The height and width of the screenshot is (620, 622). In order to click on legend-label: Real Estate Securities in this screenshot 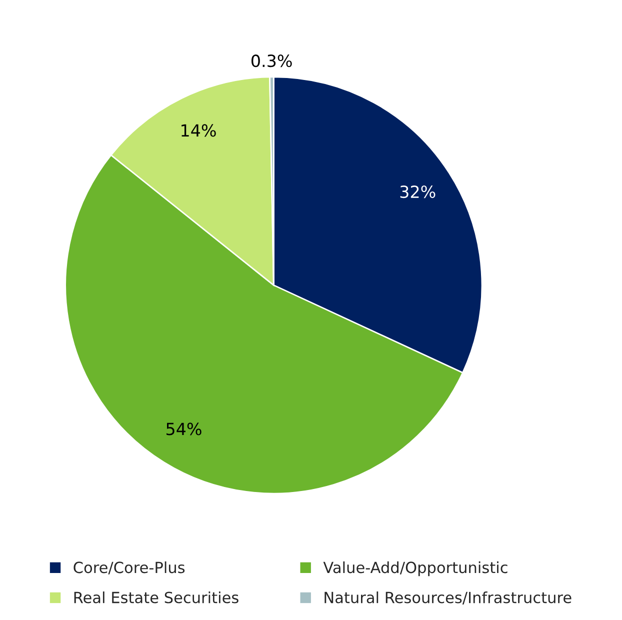, I will do `click(156, 597)`.